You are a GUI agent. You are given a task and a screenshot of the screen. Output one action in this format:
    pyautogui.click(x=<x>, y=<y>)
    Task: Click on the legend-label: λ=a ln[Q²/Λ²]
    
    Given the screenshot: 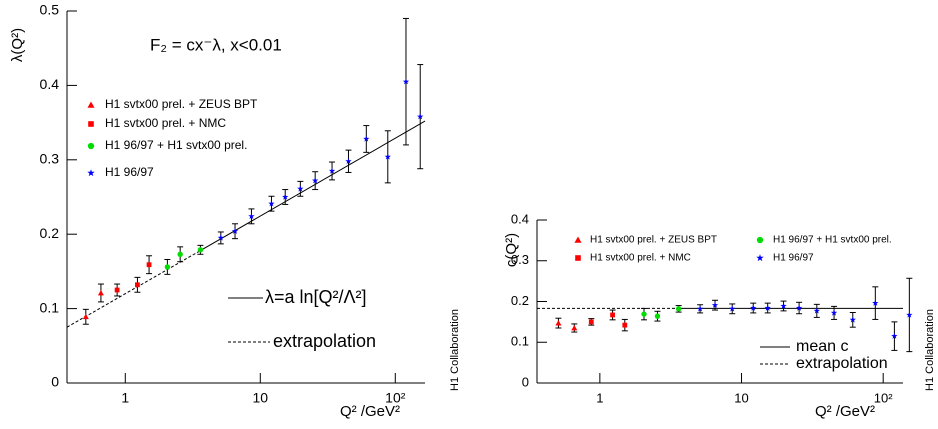 What is the action you would take?
    pyautogui.click(x=316, y=297)
    